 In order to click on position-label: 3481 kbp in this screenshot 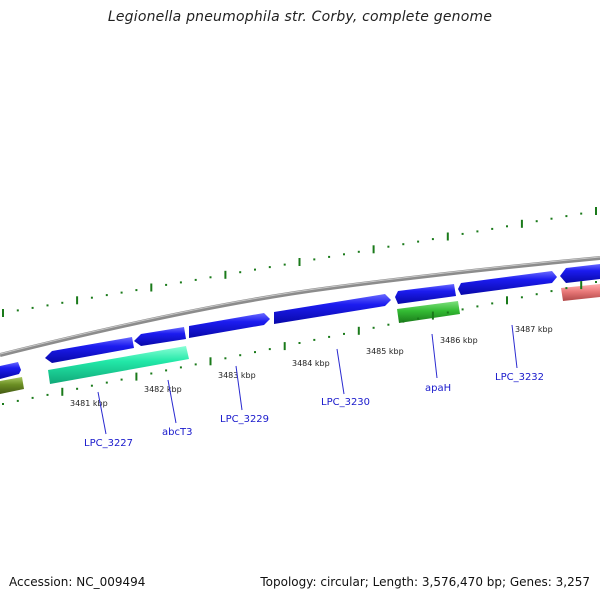, I will do `click(89, 403)`.